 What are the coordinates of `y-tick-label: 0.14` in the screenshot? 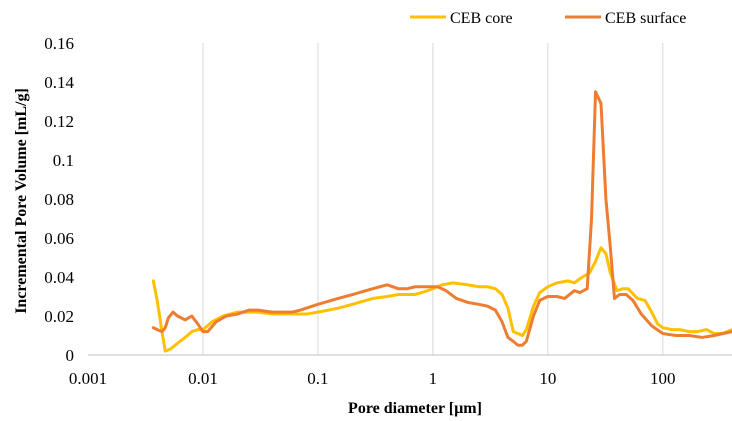 It's located at (59, 82).